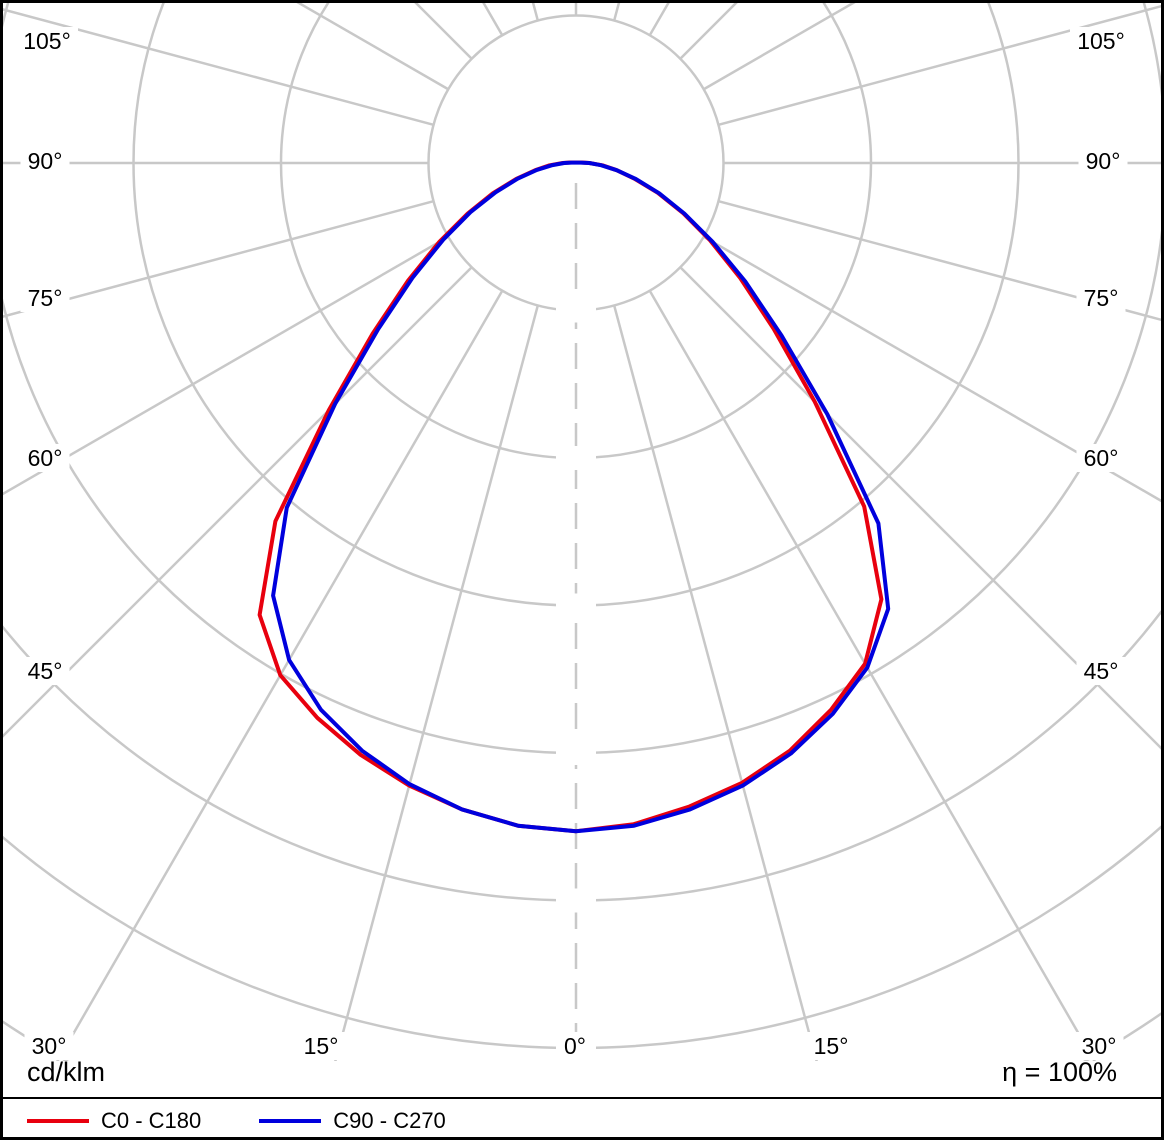 The height and width of the screenshot is (1140, 1164). What do you see at coordinates (151, 1120) in the screenshot?
I see `legend-label-c0-c180: C0 - C180` at bounding box center [151, 1120].